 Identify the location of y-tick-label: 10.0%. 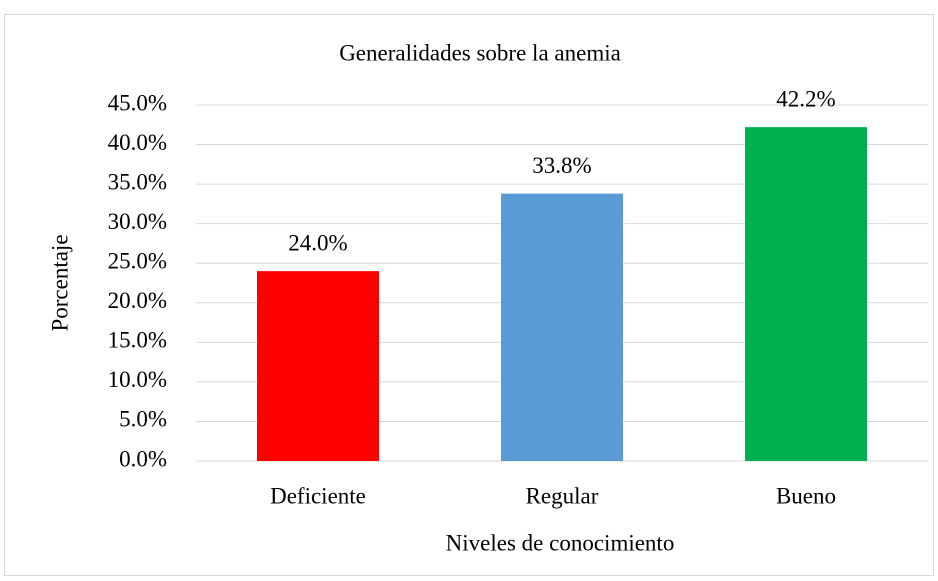
(137, 379).